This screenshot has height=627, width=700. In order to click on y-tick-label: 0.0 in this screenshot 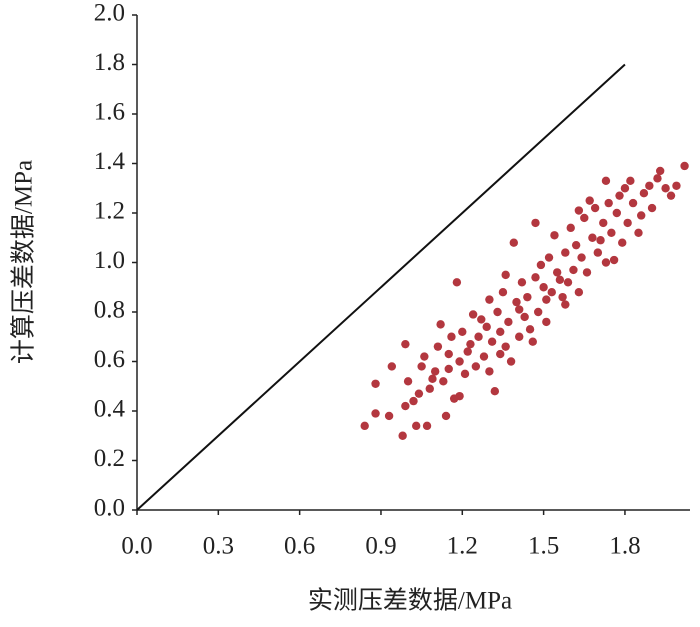, I will do `click(109, 508)`.